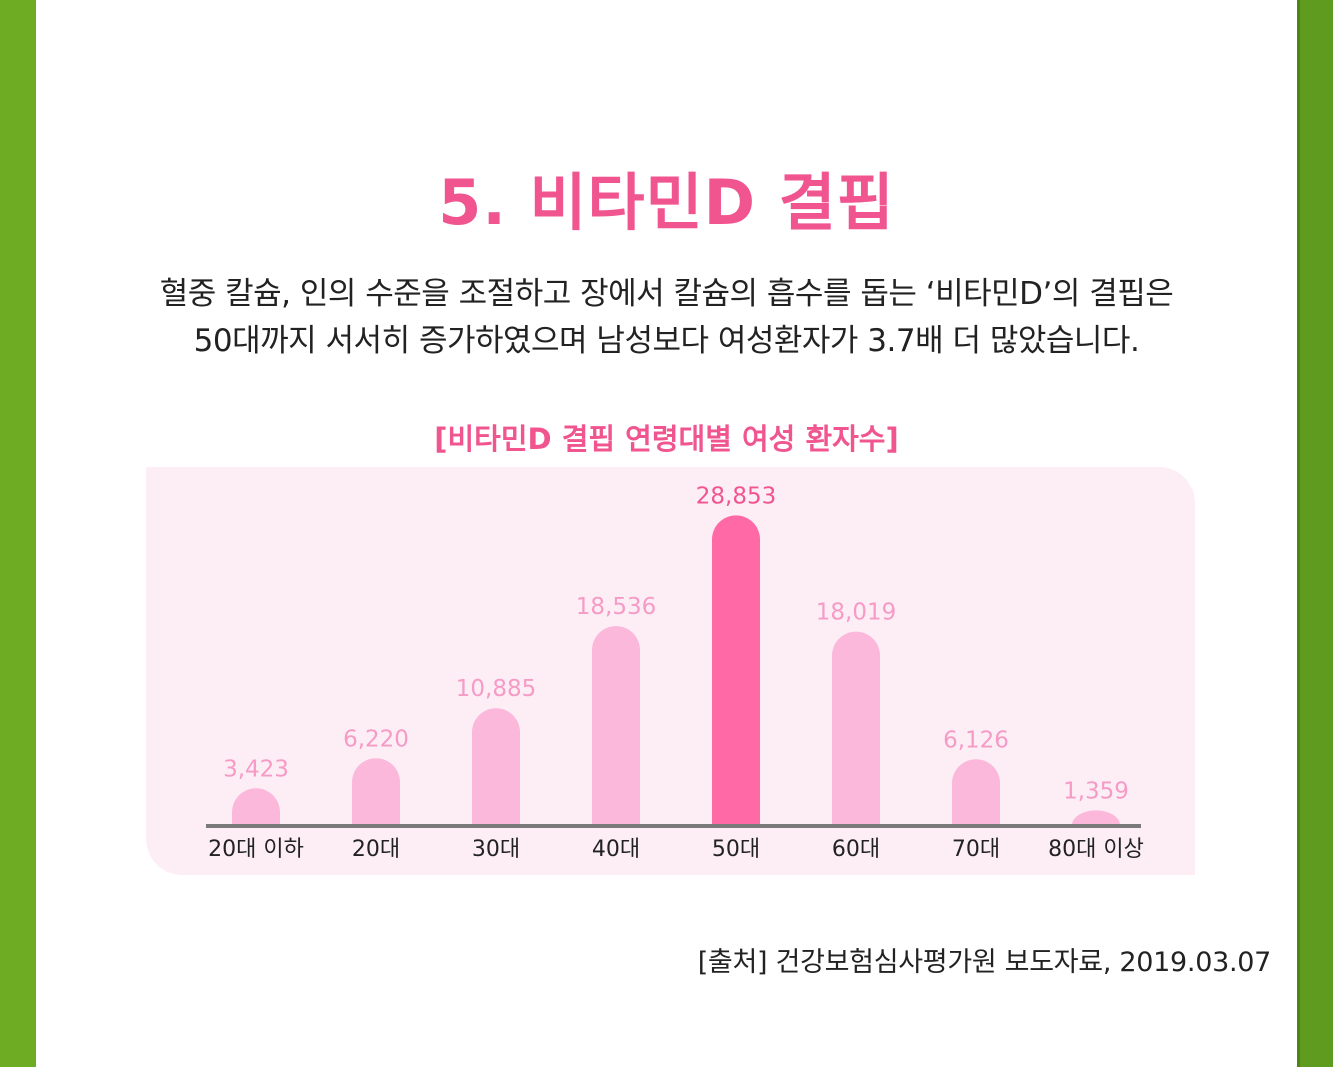 The width and height of the screenshot is (1333, 1067). Describe the element at coordinates (616, 607) in the screenshot. I see `bar-value-label: 18,536` at that location.